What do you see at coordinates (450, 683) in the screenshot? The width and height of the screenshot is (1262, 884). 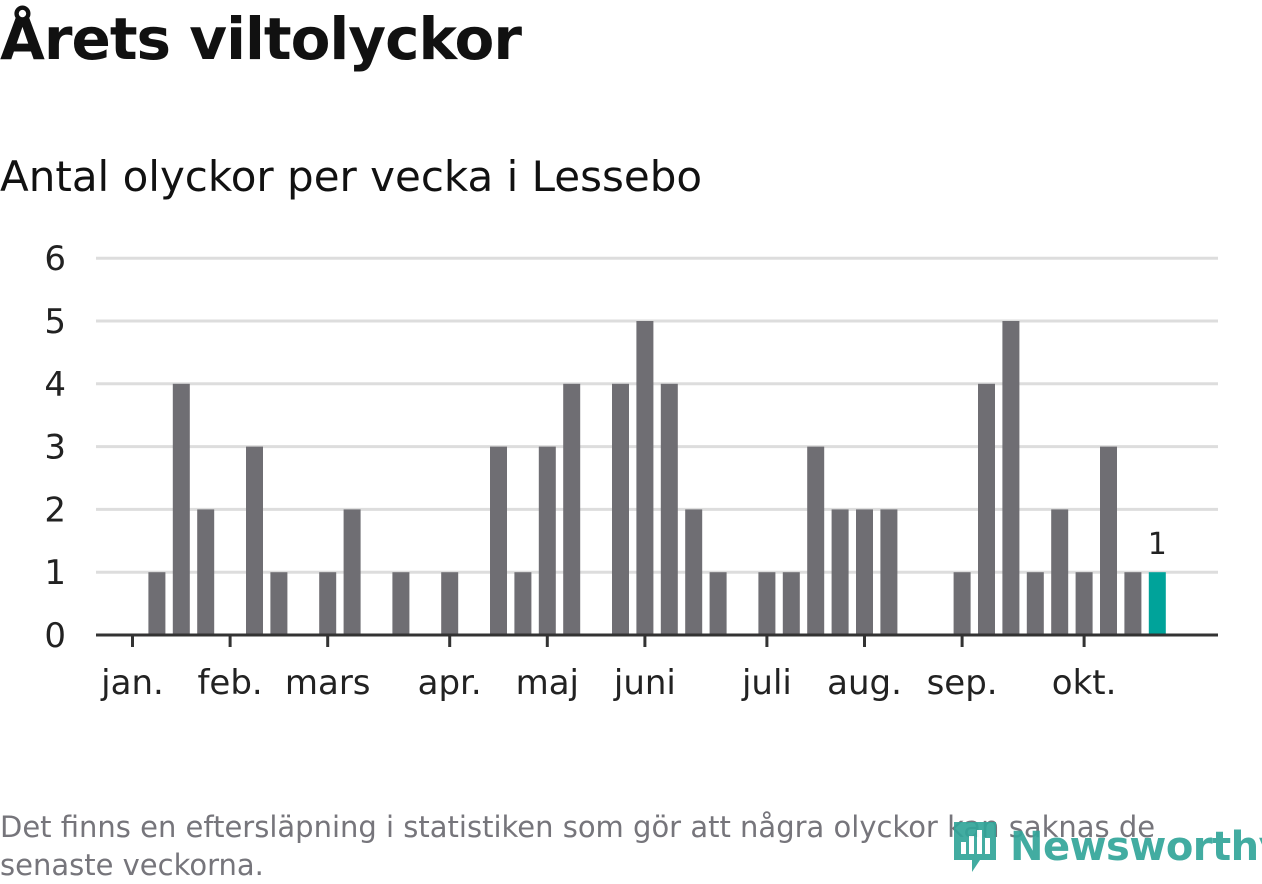 I see `x-tick-label-apr: apr.` at bounding box center [450, 683].